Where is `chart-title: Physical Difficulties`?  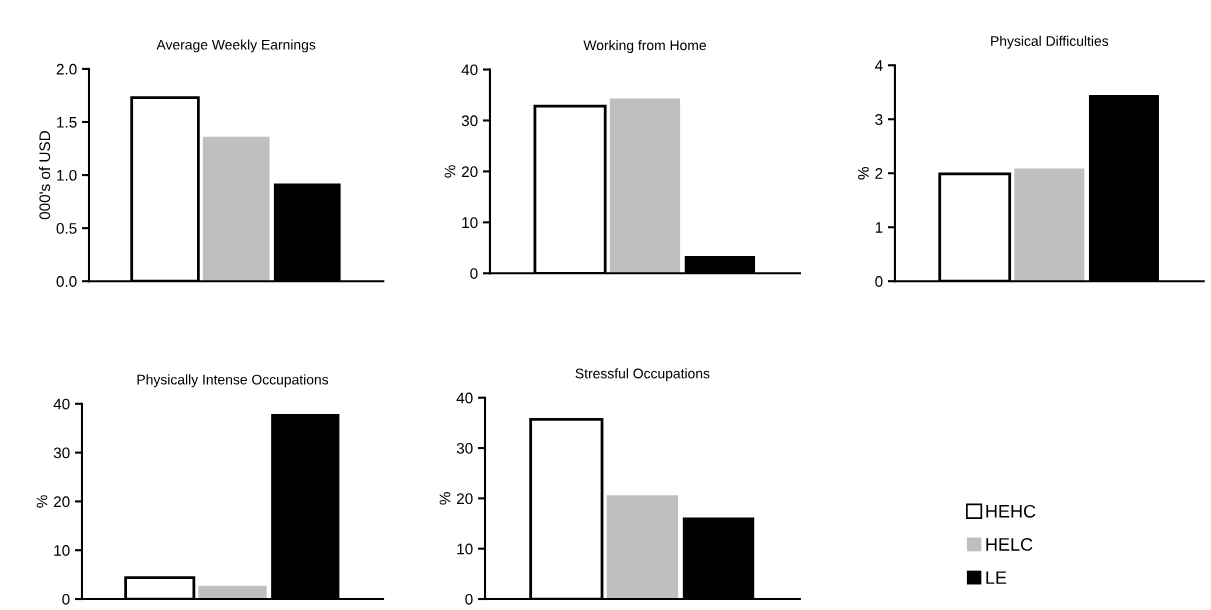
chart-title: Physical Difficulties is located at coordinates (1050, 42).